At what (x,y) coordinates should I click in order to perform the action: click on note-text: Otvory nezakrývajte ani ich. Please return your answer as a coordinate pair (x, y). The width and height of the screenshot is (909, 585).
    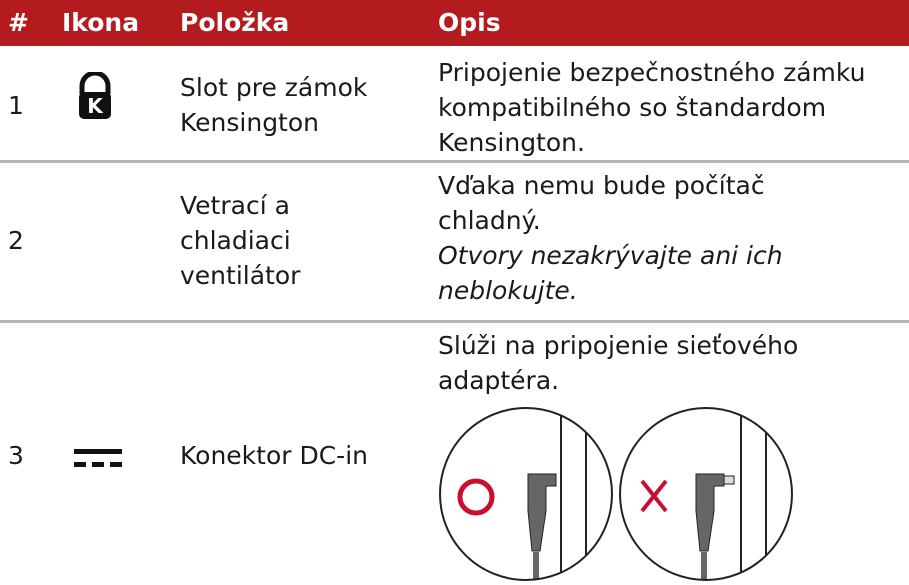
    Looking at the image, I should click on (610, 255).